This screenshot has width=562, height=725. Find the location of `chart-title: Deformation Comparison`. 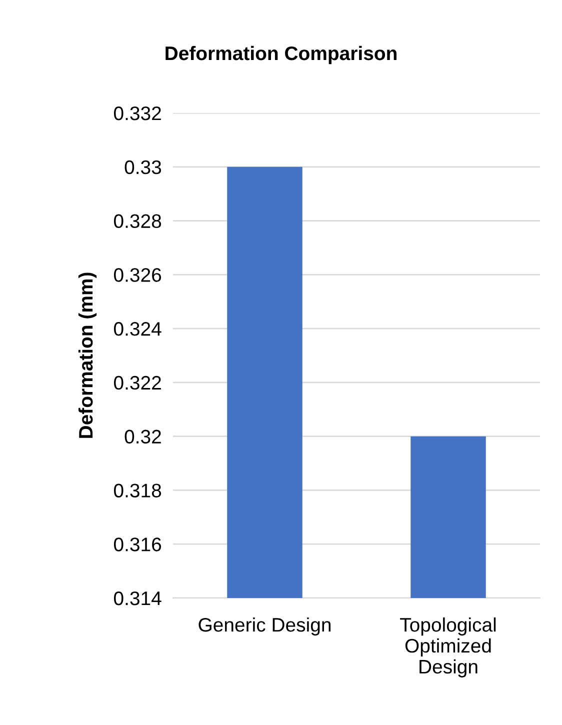

chart-title: Deformation Comparison is located at coordinates (281, 55).